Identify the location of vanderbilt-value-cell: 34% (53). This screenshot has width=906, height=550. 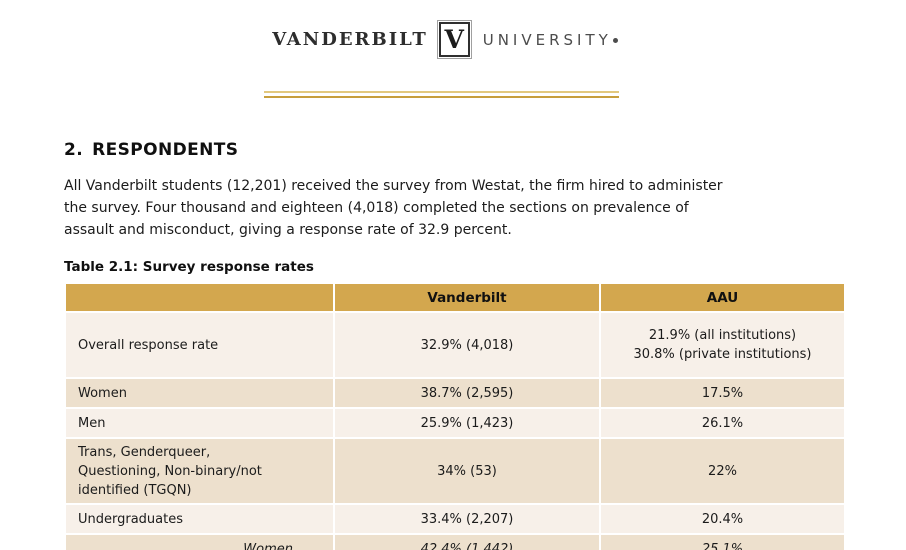
(467, 471).